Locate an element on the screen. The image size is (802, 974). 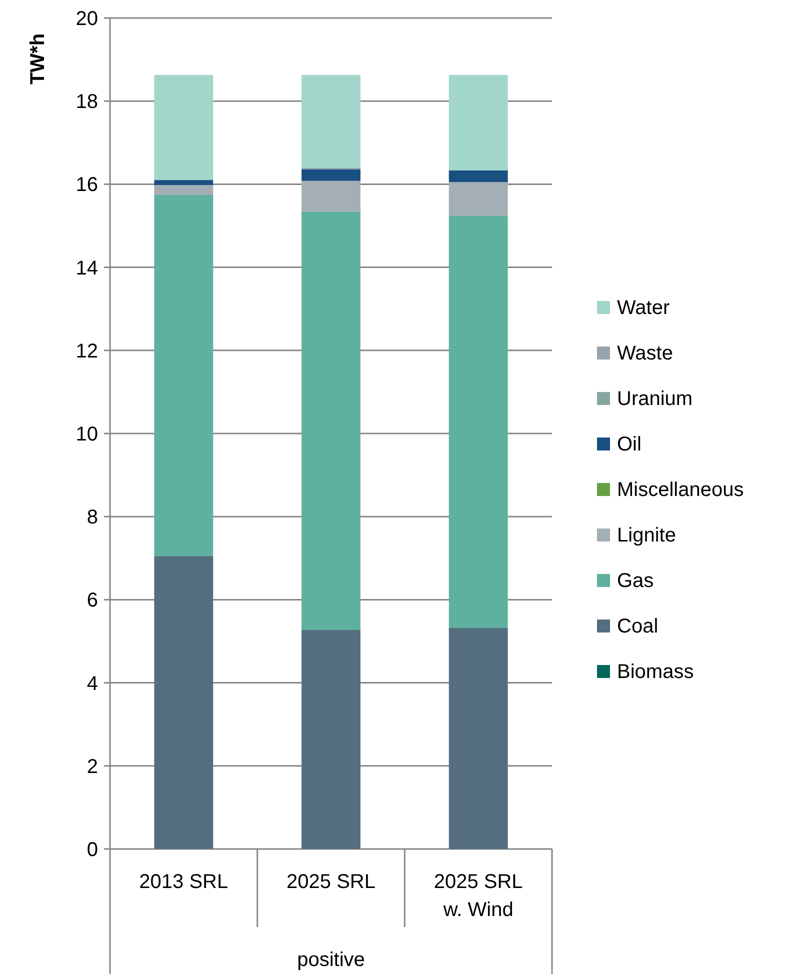
y-tick-label: 6 is located at coordinates (92, 601).